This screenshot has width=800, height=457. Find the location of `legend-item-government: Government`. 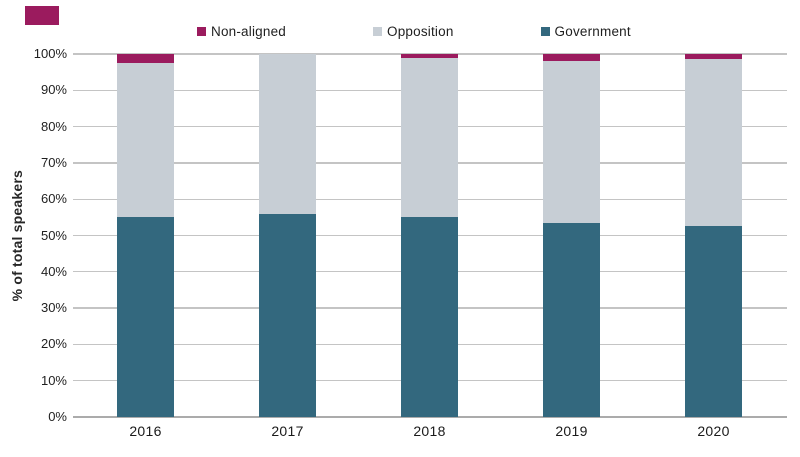

legend-item-government: Government is located at coordinates (585, 31).